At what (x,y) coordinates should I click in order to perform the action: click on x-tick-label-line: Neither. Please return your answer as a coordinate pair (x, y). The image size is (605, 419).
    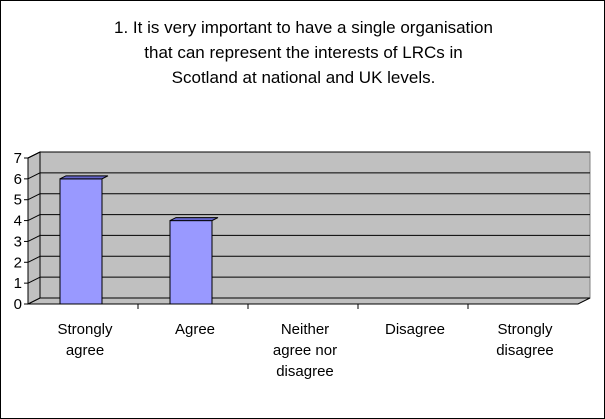
    Looking at the image, I should click on (305, 329).